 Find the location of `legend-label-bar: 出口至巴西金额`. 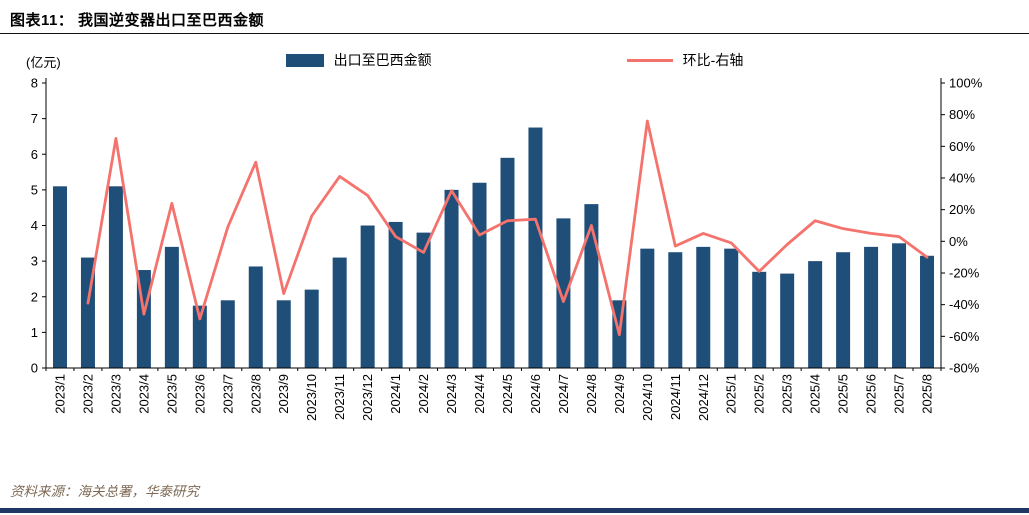

legend-label-bar: 出口至巴西金额 is located at coordinates (382, 60).